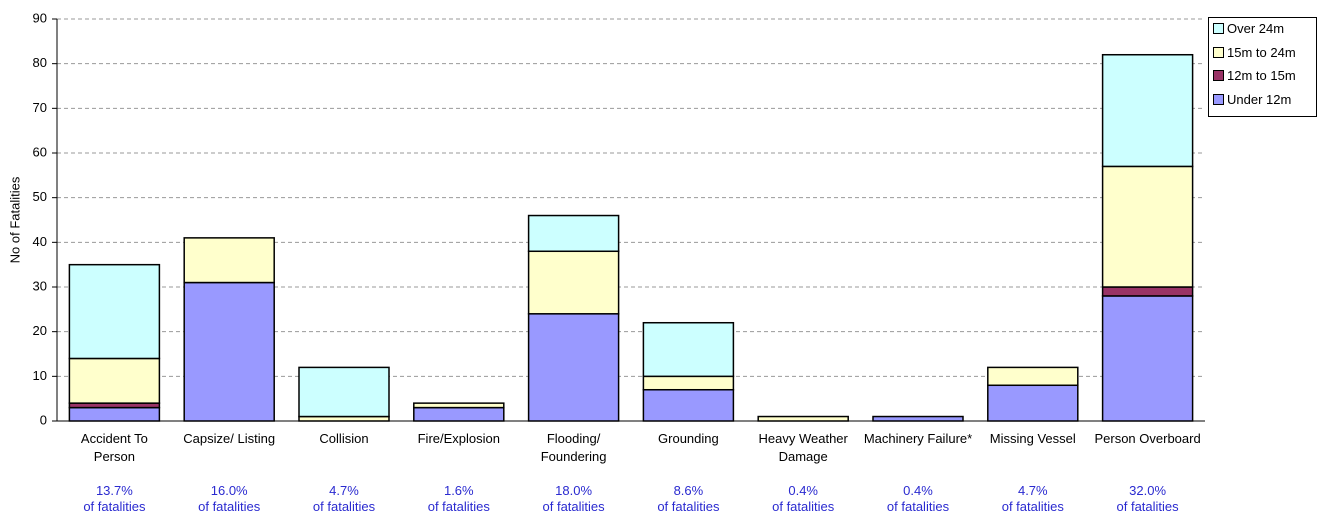  I want to click on y-tick-label: 0, so click(43, 419).